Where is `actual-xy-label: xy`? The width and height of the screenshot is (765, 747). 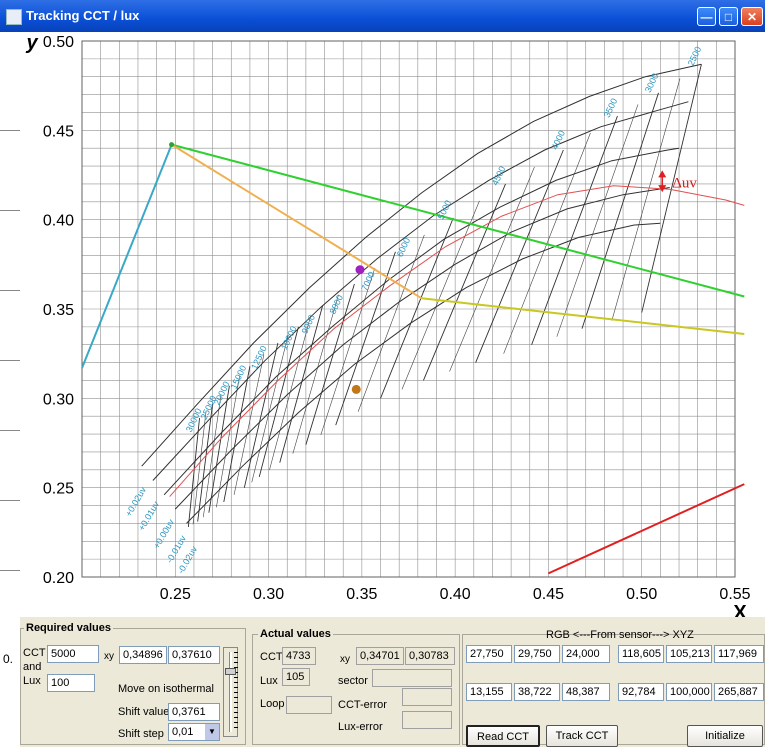 actual-xy-label: xy is located at coordinates (345, 659).